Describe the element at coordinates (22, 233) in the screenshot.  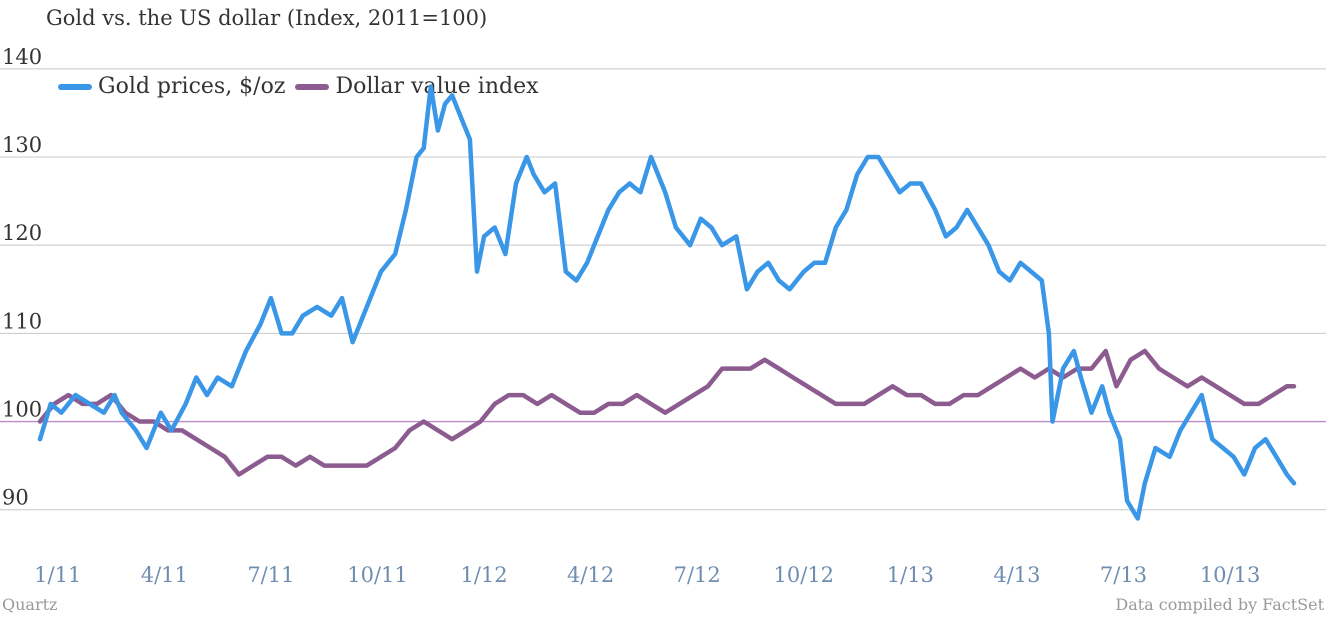
I see `y-tick-label-120: 120` at that location.